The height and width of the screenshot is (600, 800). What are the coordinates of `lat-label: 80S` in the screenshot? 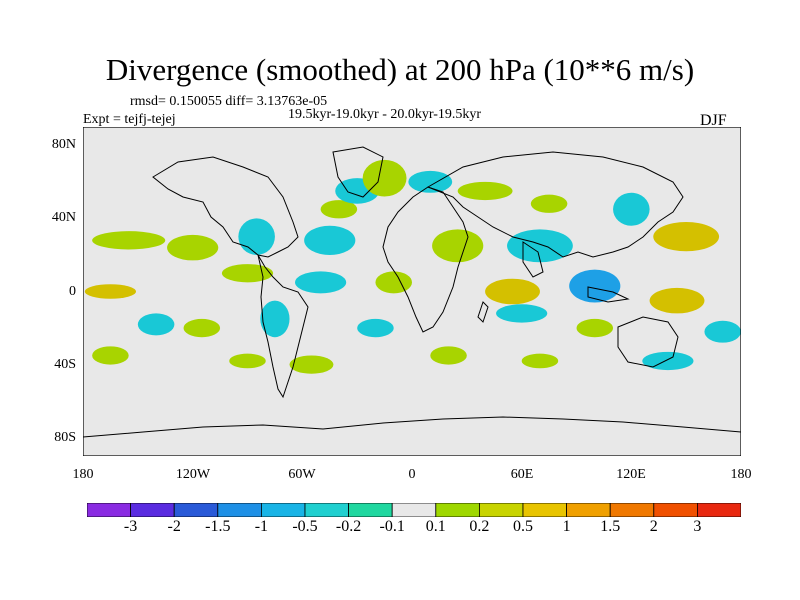 It's located at (65, 437).